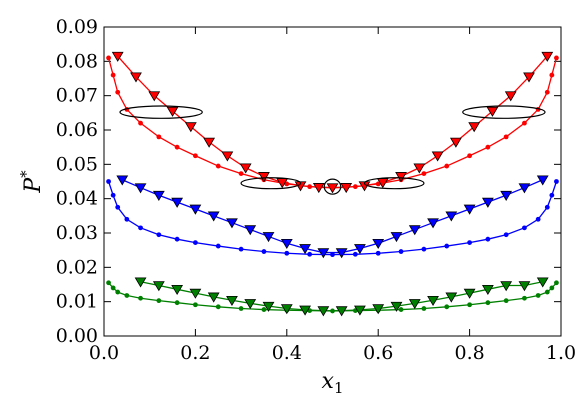  I want to click on x-axis-label: x1, so click(333, 383).